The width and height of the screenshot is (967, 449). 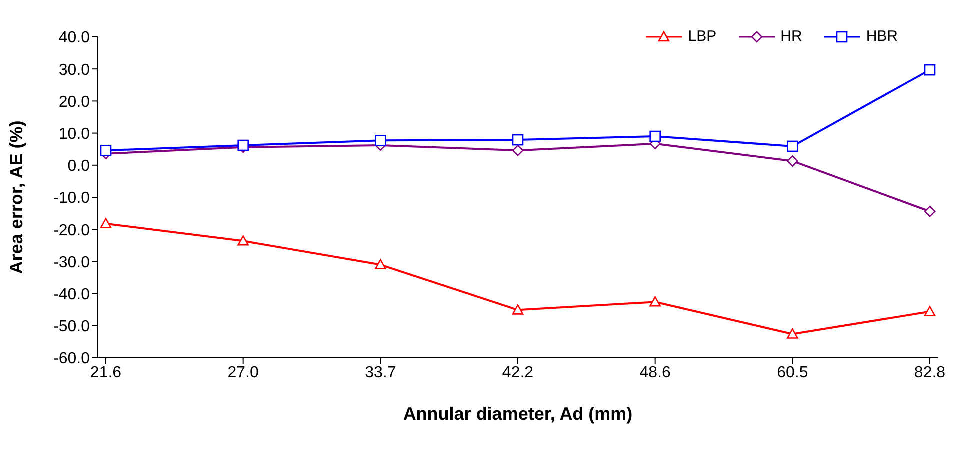 What do you see at coordinates (380, 373) in the screenshot?
I see `x-tick-label: 33.7` at bounding box center [380, 373].